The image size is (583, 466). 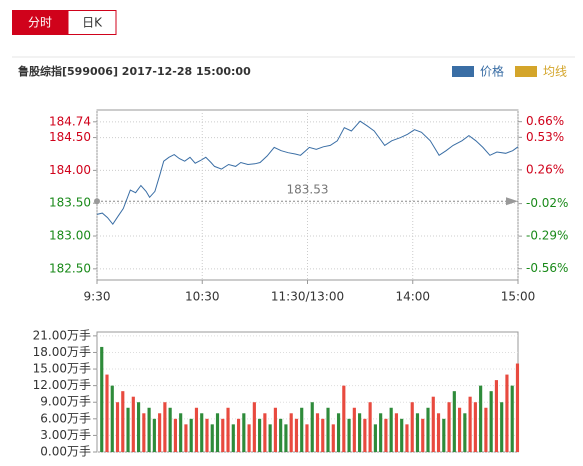 I want to click on reference-arrow, so click(x=512, y=201).